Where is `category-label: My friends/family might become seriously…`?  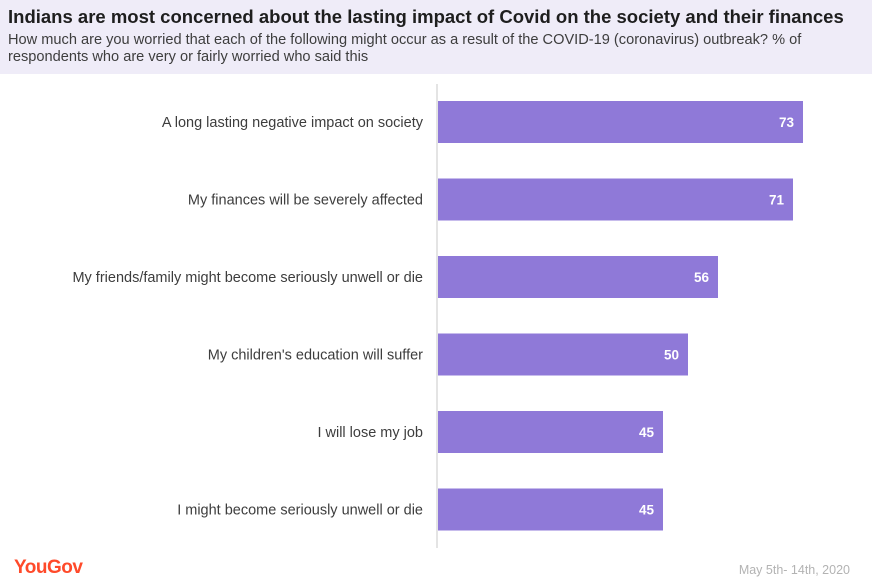 category-label: My friends/family might become seriously… is located at coordinates (247, 278).